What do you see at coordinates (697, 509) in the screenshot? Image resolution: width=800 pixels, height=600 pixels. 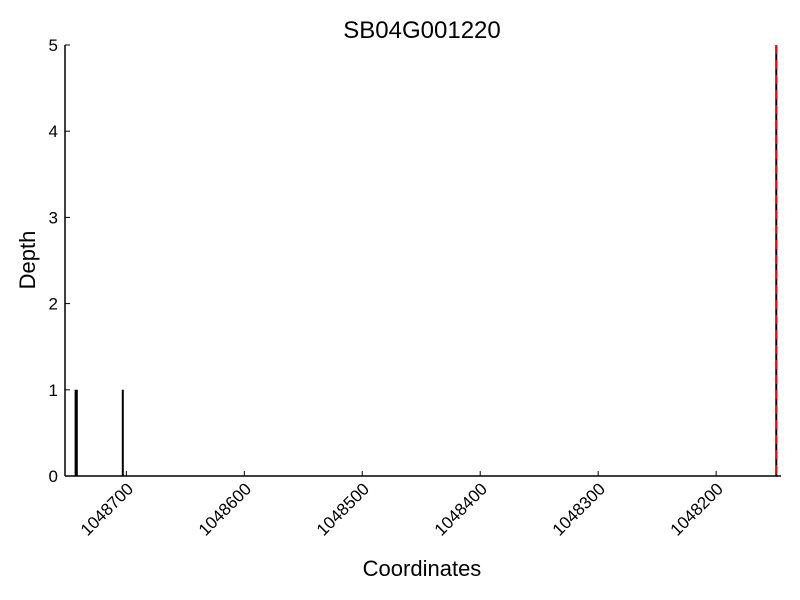 I see `x-tick-label: 1048200` at bounding box center [697, 509].